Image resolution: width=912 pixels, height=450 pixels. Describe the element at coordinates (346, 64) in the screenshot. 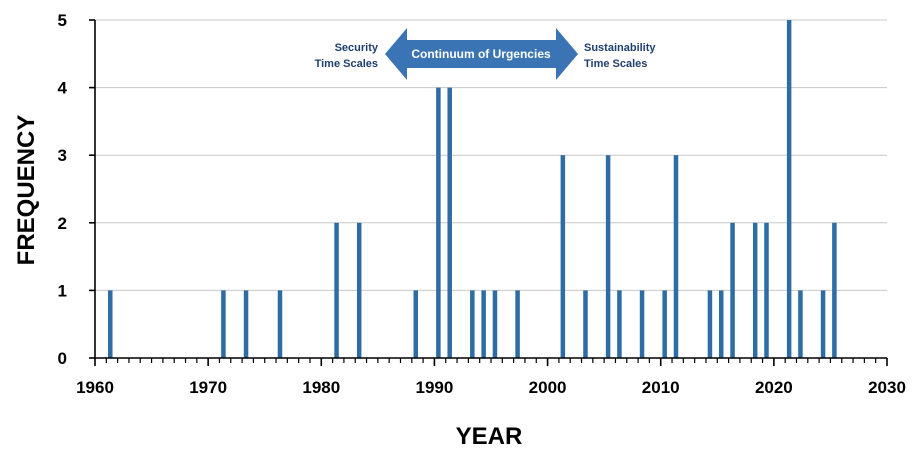

I see `security-label-line2: Time Scales` at that location.